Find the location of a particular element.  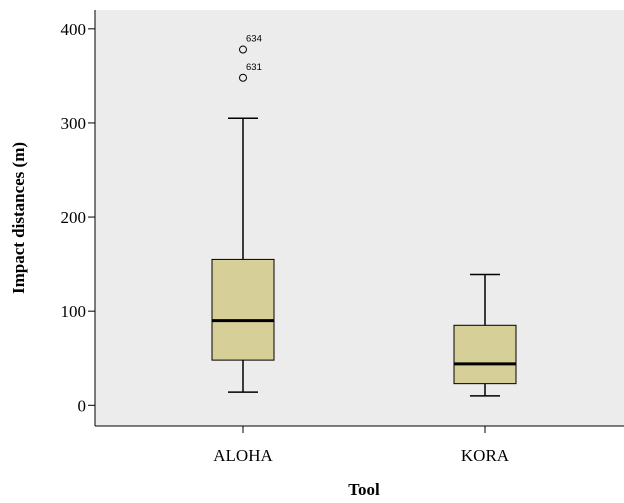

y-tick-label: 300 is located at coordinates (74, 123).